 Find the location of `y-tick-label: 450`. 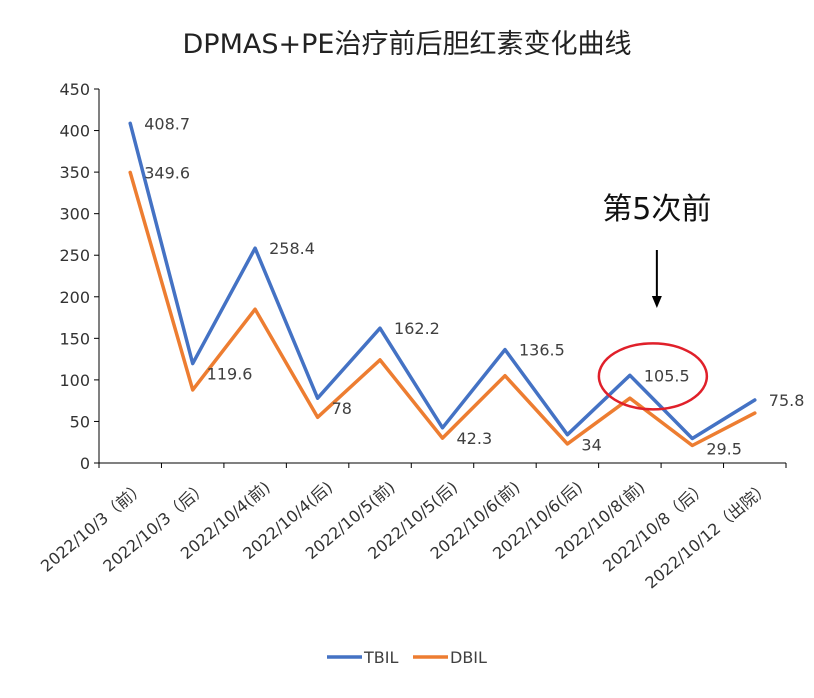

y-tick-label: 450 is located at coordinates (74, 89).